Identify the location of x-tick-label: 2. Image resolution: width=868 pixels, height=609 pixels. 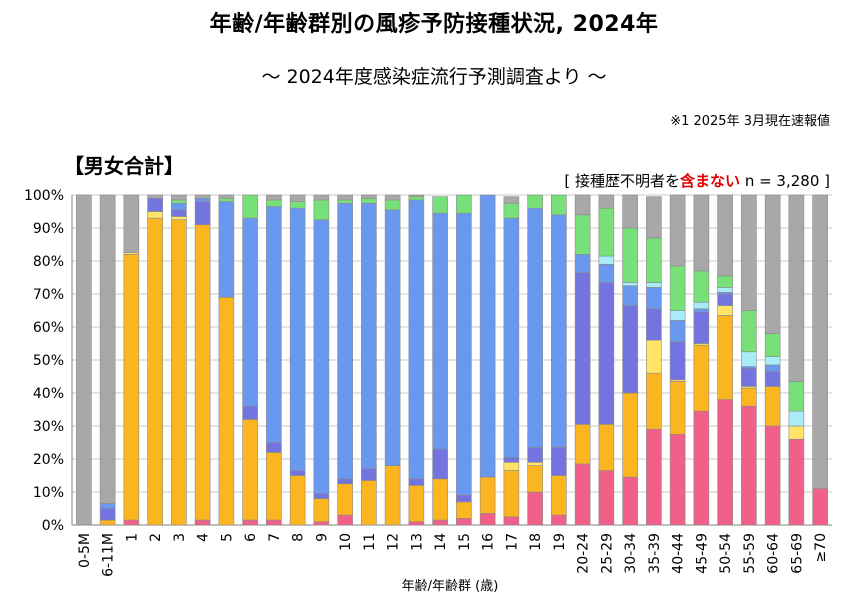
(156, 537).